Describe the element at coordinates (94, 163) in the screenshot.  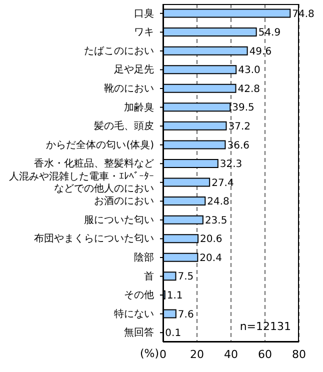
I see `y-tick-label: 香水・化粧品、整髪料など` at that location.